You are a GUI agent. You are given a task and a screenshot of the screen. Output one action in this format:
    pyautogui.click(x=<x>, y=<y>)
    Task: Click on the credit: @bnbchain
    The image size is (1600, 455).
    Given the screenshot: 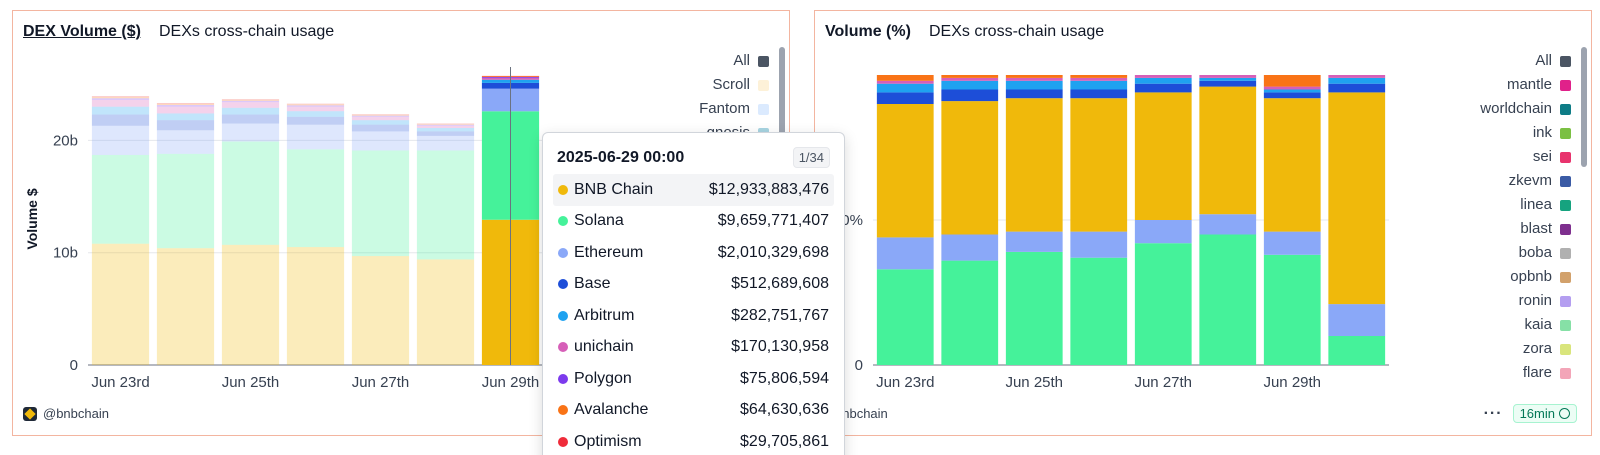 What is the action you would take?
    pyautogui.click(x=66, y=413)
    